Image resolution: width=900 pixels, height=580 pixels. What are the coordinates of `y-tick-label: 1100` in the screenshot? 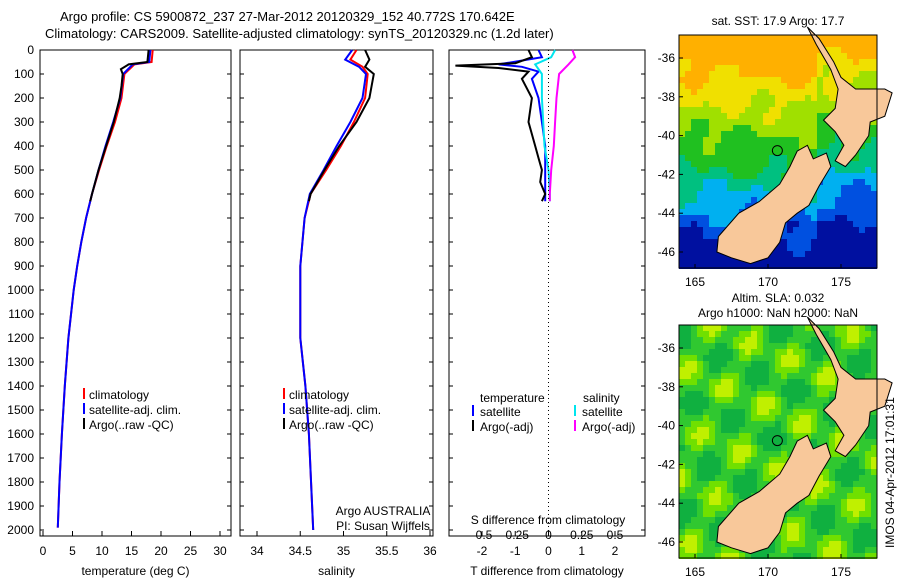 It's located at (21, 314).